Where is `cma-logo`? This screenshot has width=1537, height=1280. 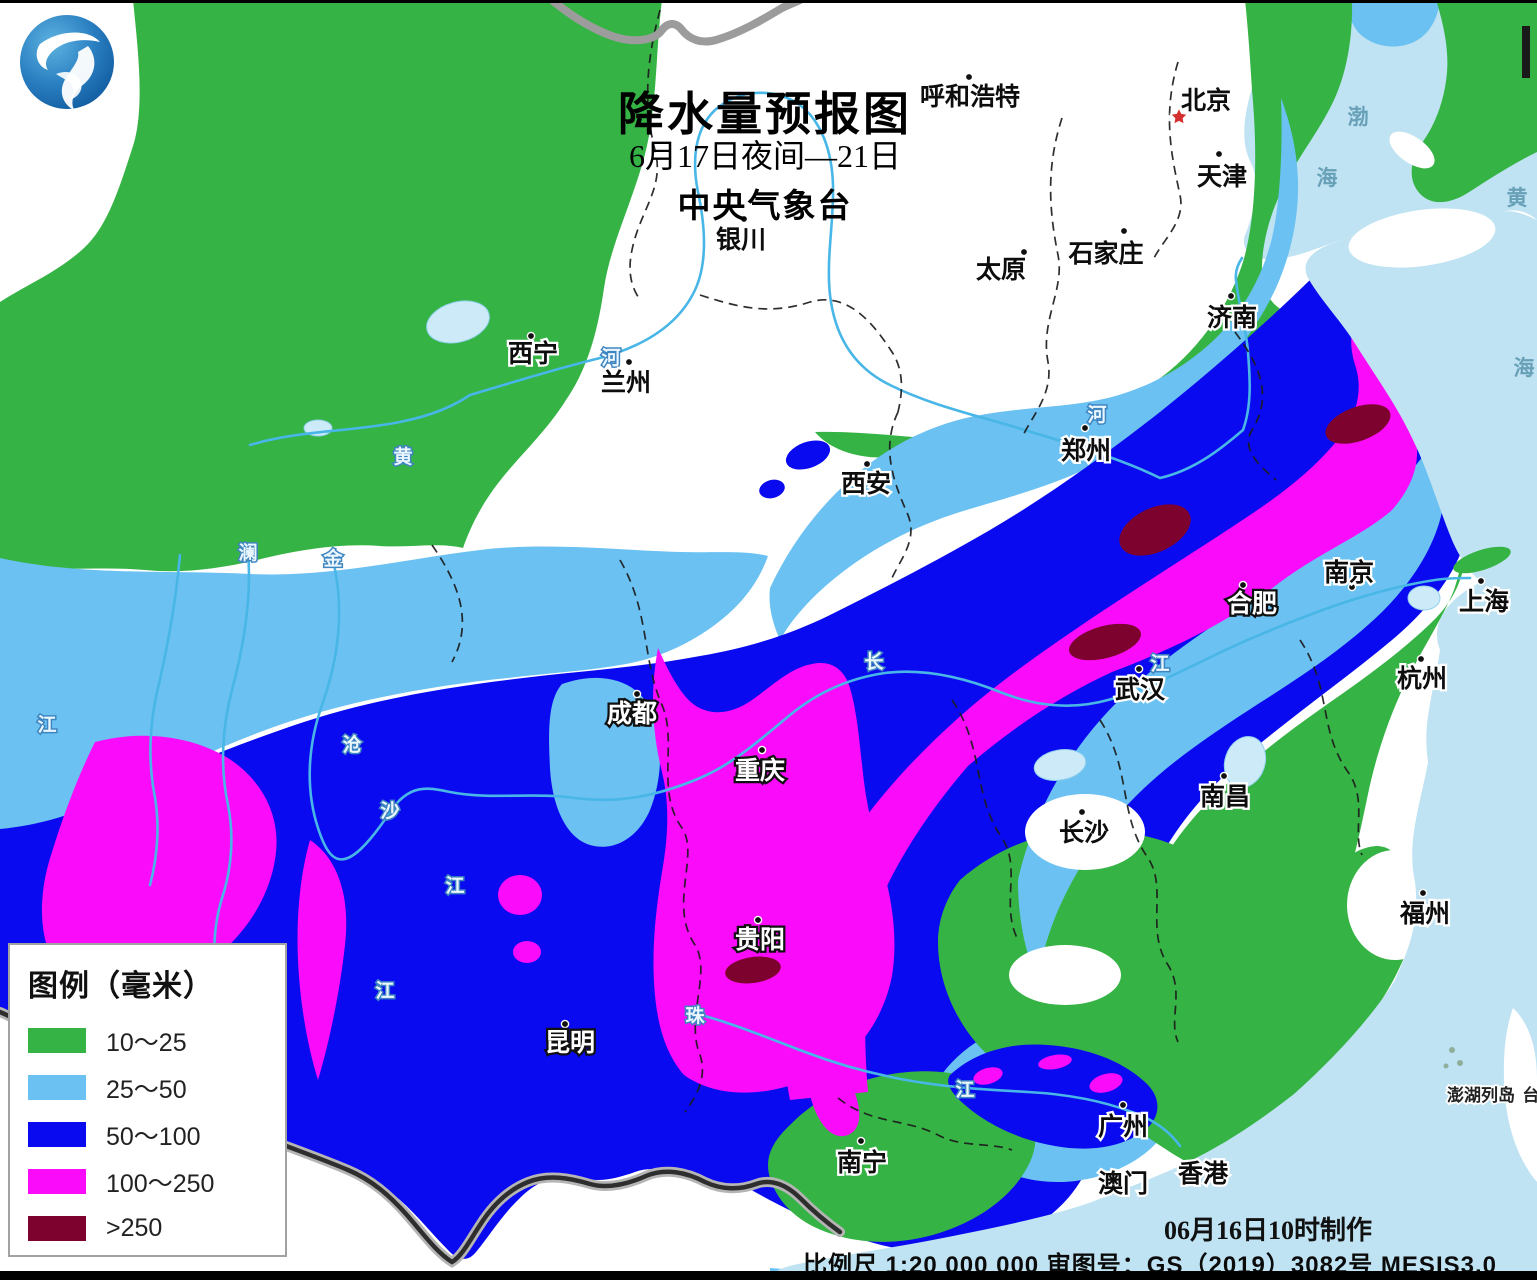 cma-logo is located at coordinates (67, 62).